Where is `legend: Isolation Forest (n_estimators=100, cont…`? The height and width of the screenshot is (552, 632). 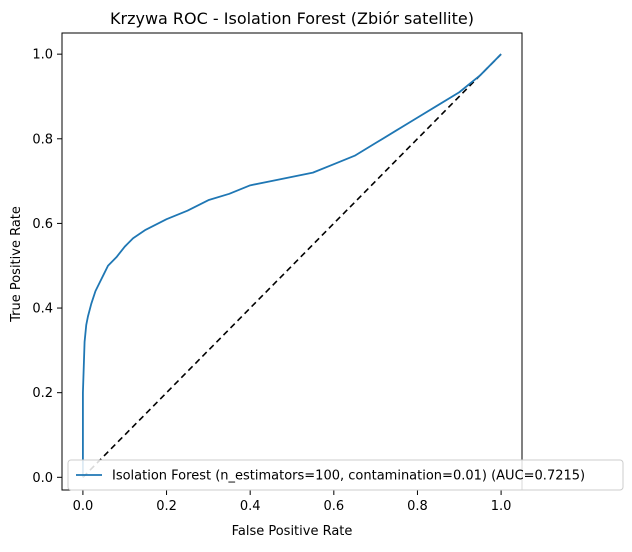
legend: Isolation Forest (n_estimators=100, cont… is located at coordinates (345, 475).